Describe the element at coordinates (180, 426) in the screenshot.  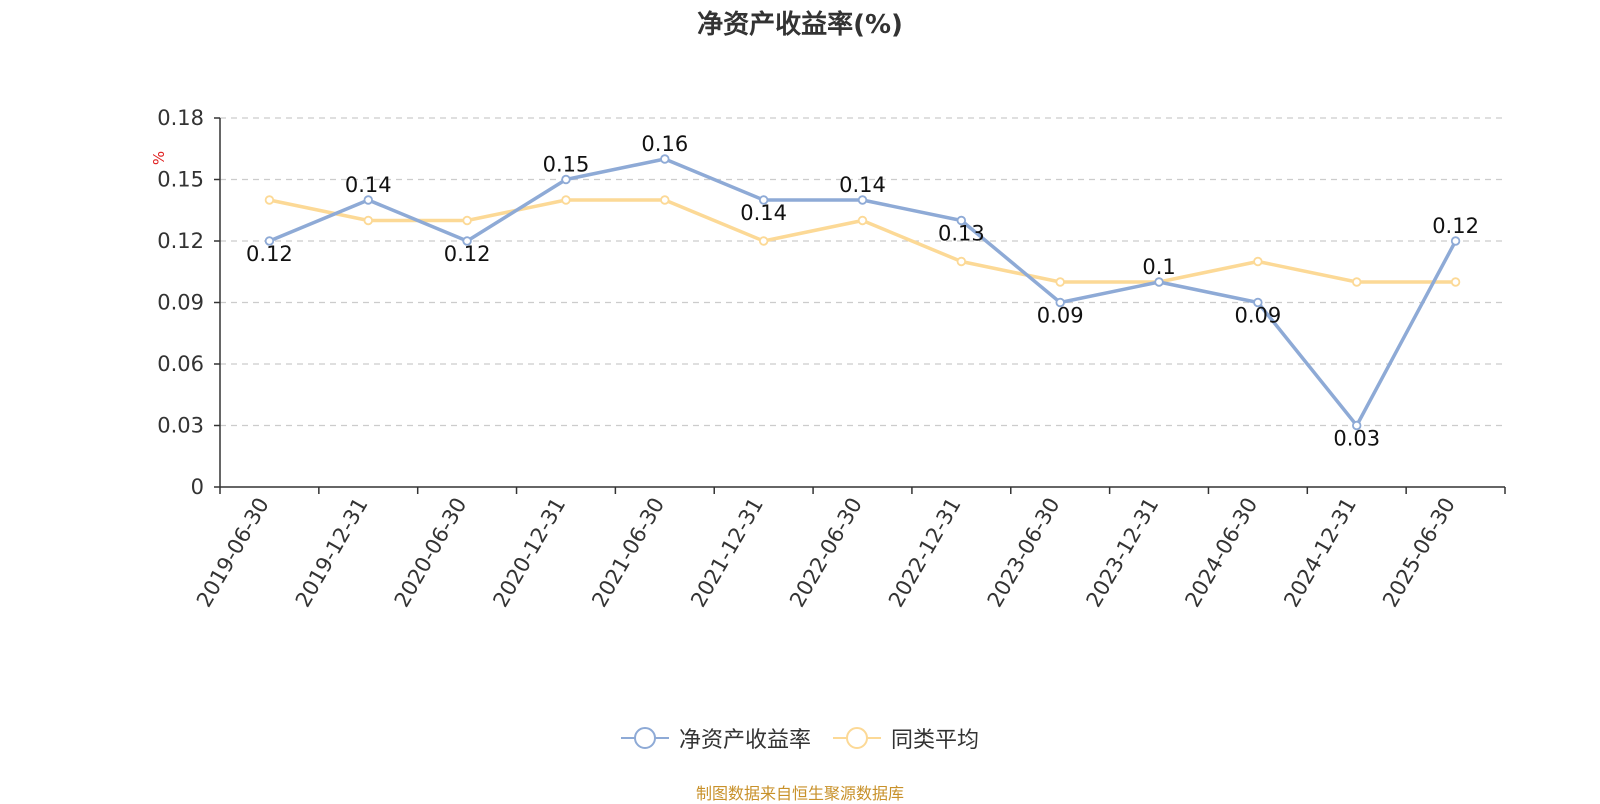
I see `y-tick-label: 0.03` at that location.